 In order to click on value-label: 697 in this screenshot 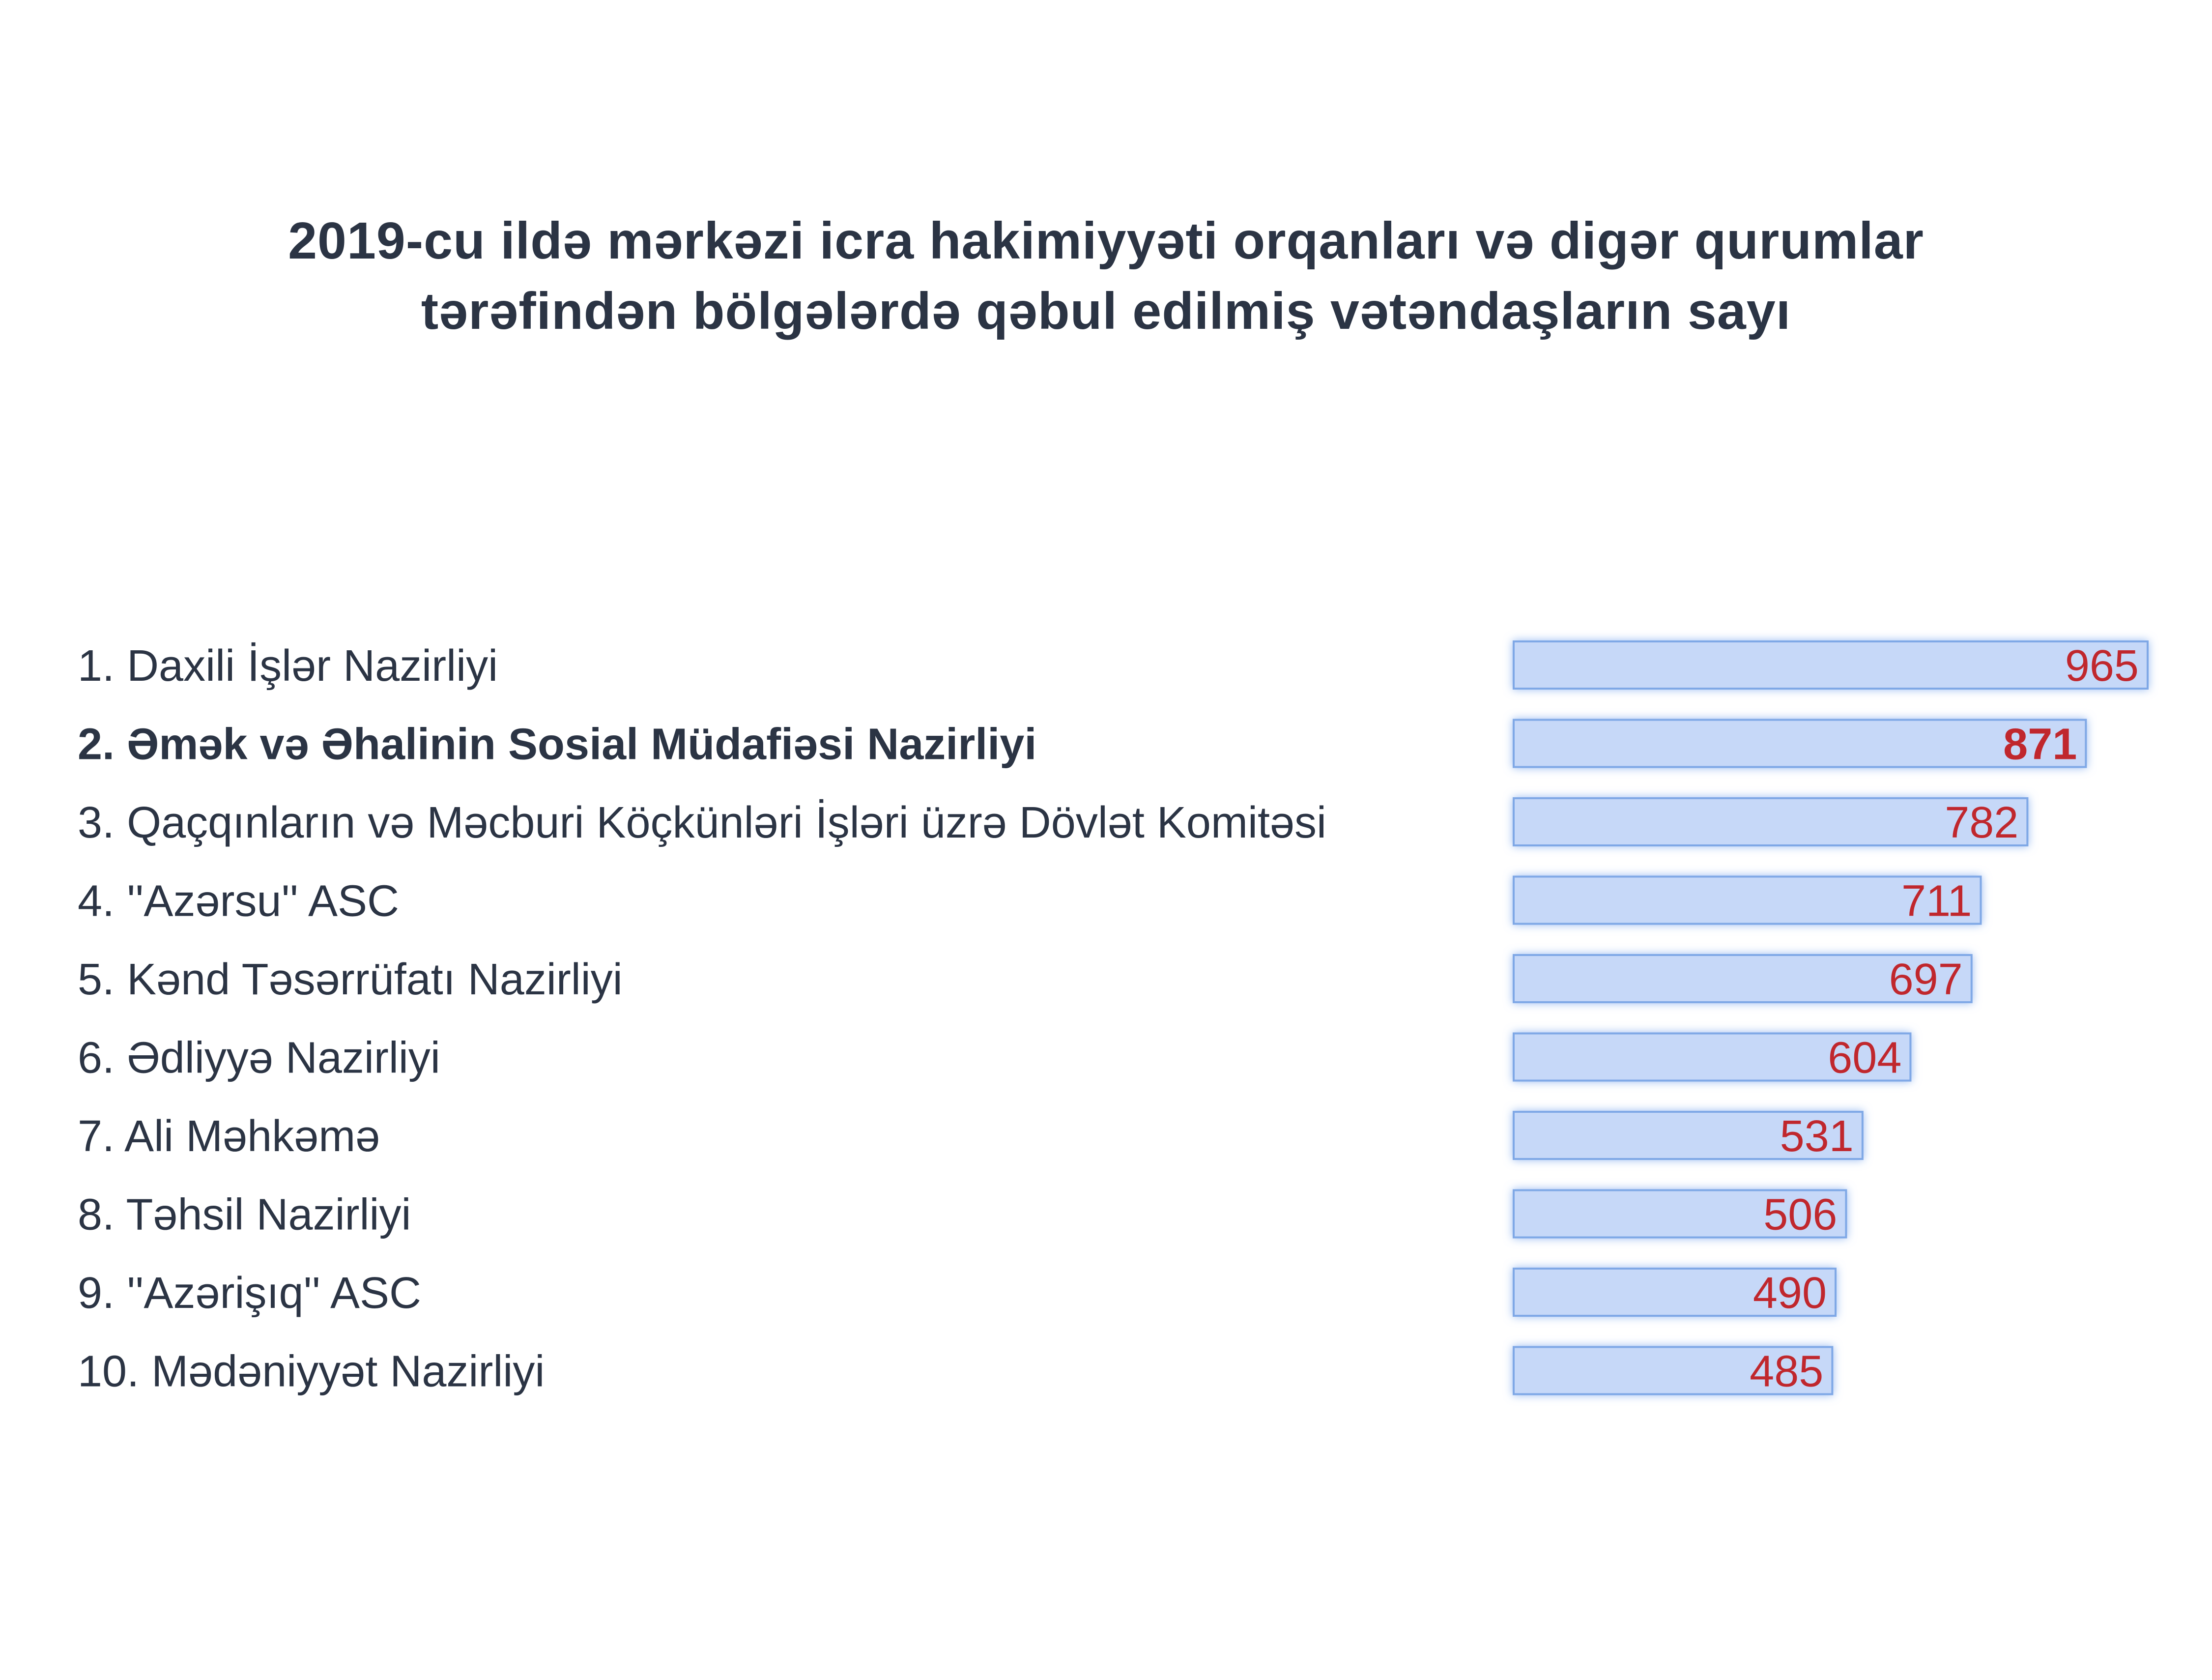, I will do `click(1926, 979)`.